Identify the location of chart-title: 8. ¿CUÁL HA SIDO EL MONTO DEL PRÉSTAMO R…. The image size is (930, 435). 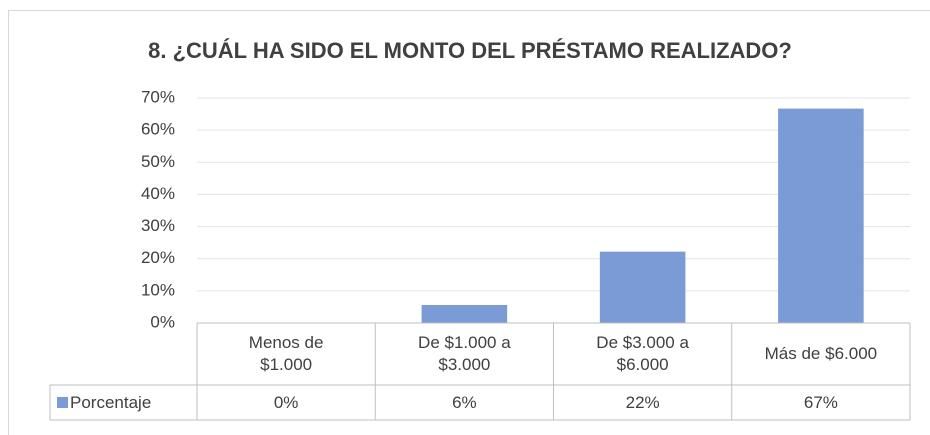
(470, 50).